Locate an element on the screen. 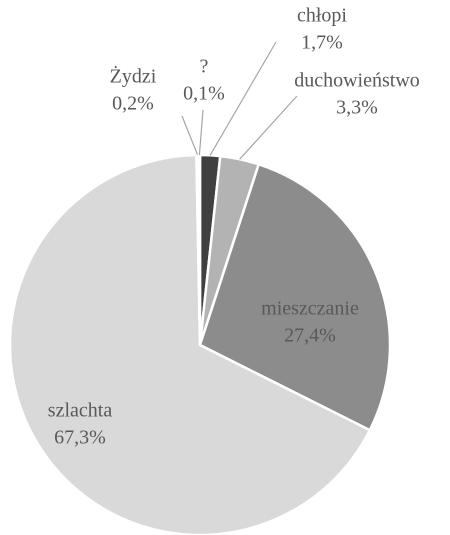 The width and height of the screenshot is (450, 535). slice-value-label: 27,4% is located at coordinates (310, 336).